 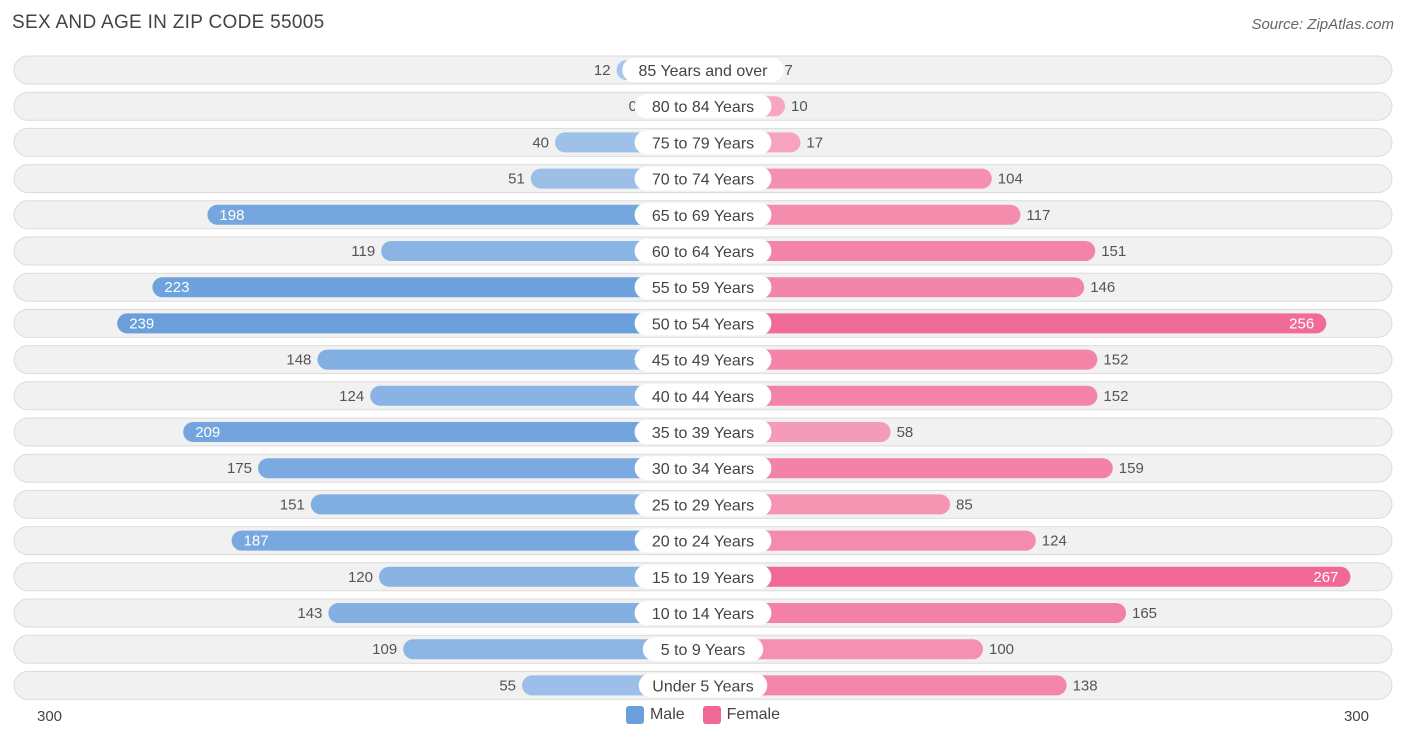 What do you see at coordinates (1038, 215) in the screenshot?
I see `female-value-label: 117` at bounding box center [1038, 215].